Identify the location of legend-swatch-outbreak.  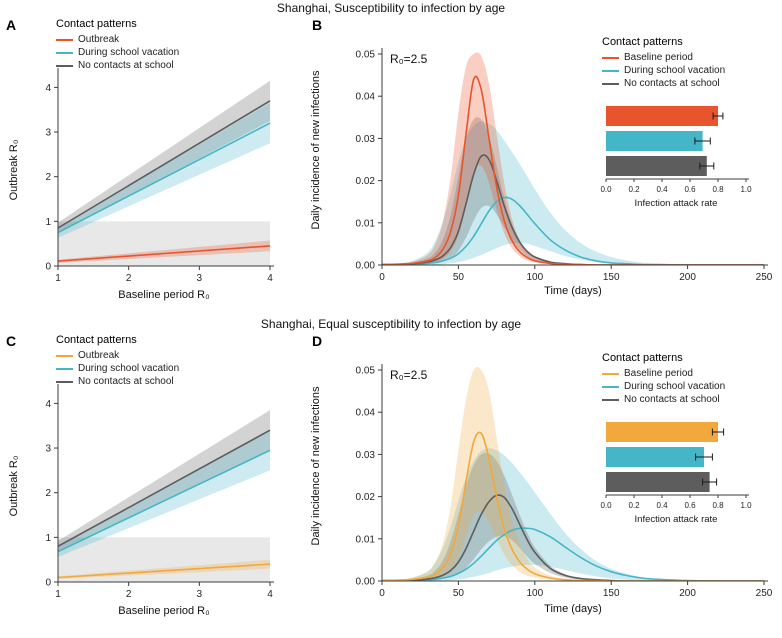
(64, 355).